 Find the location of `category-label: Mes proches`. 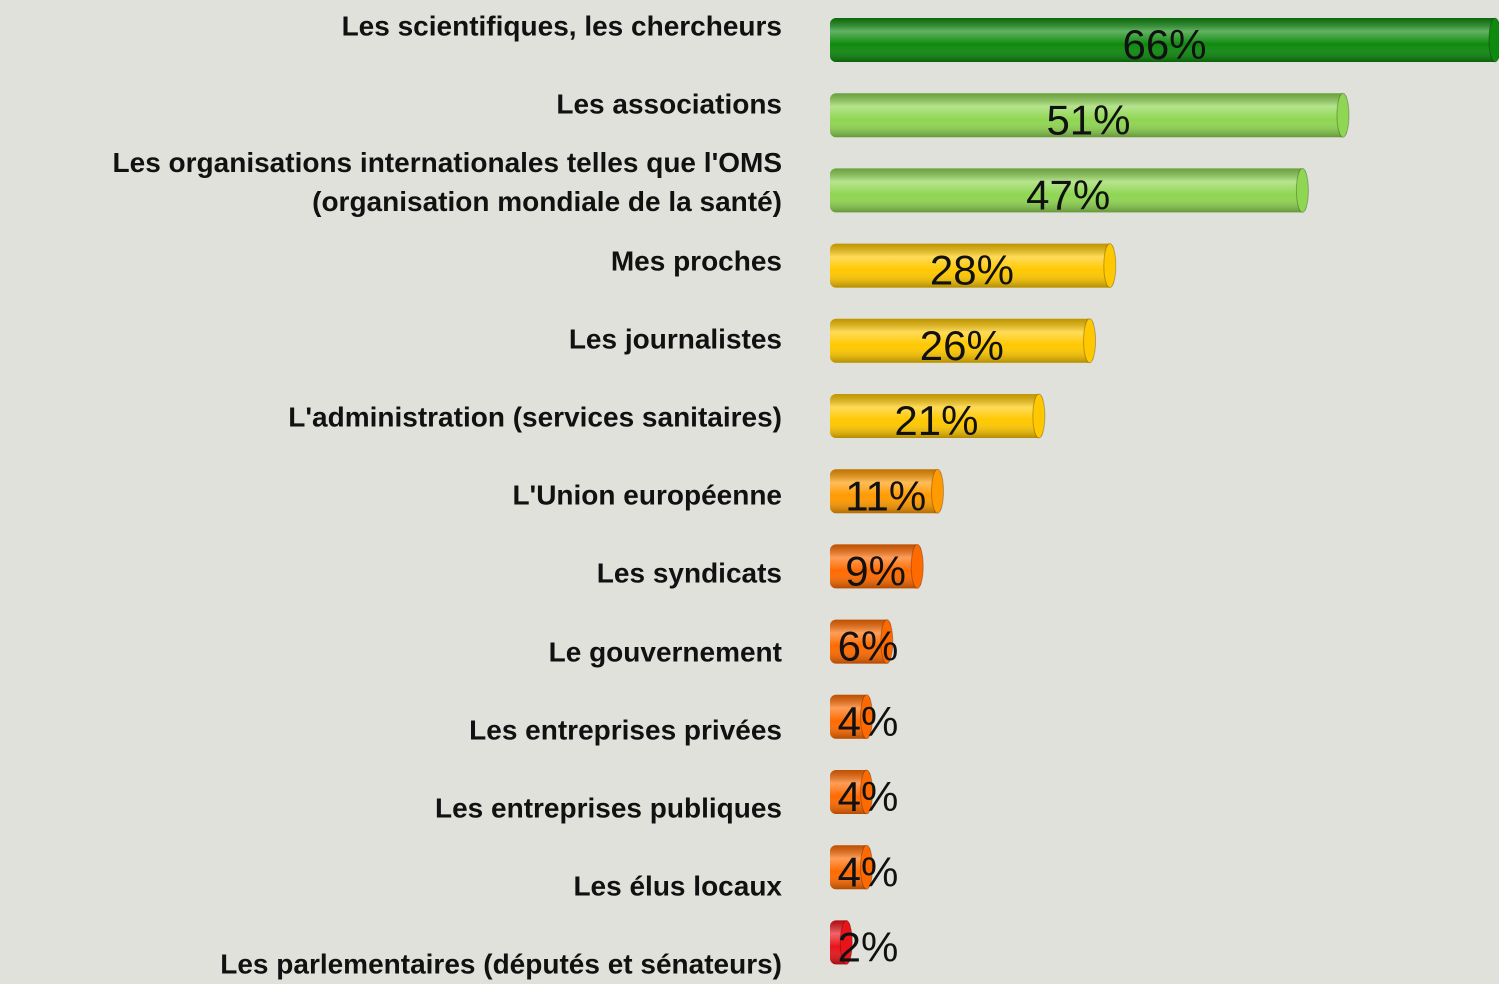

category-label: Mes proches is located at coordinates (696, 261).